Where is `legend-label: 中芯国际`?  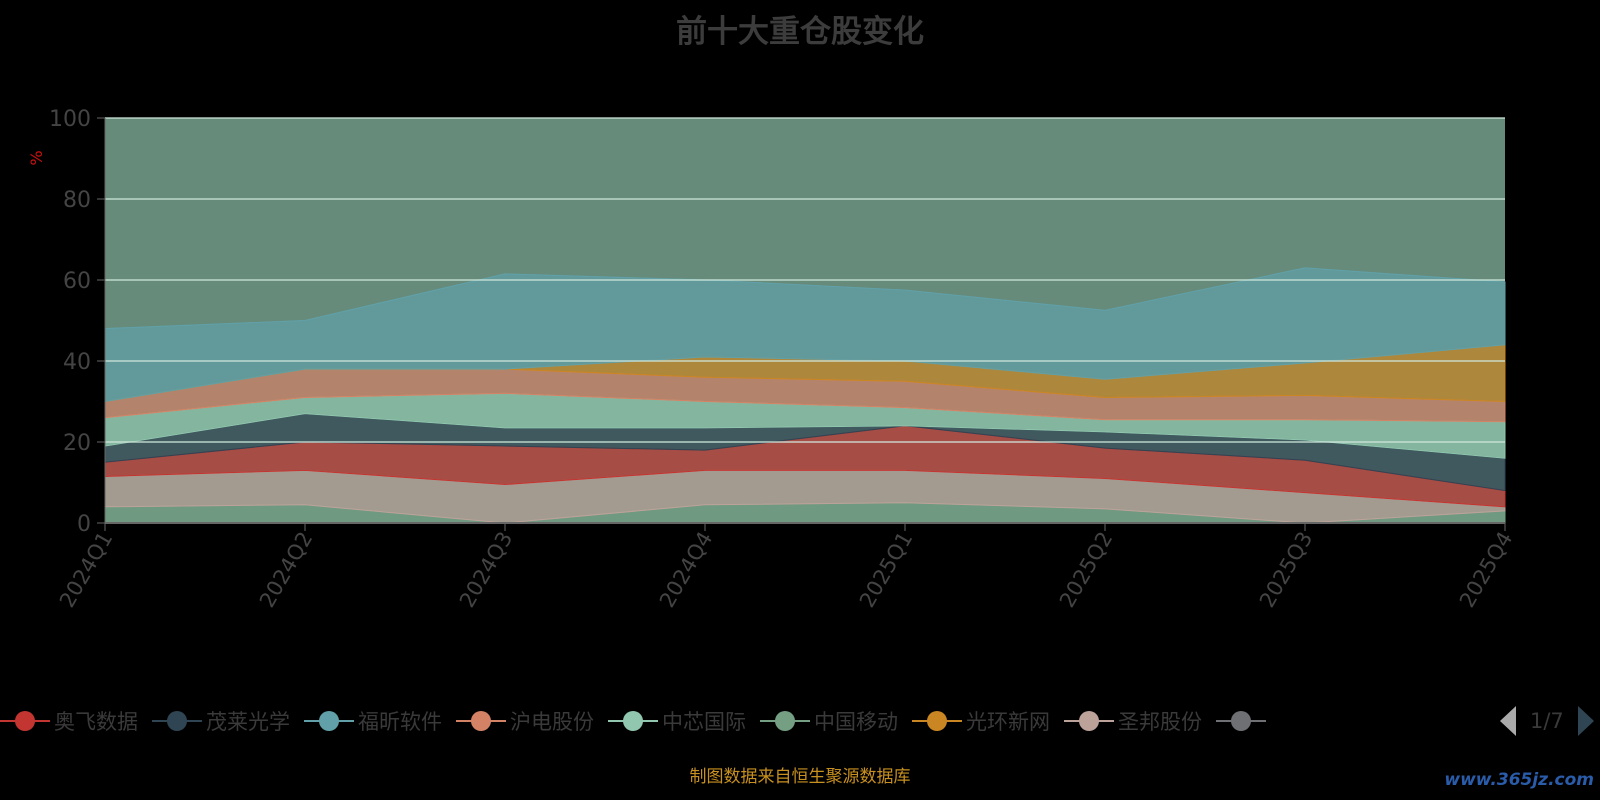
legend-label: 中芯国际 is located at coordinates (704, 722).